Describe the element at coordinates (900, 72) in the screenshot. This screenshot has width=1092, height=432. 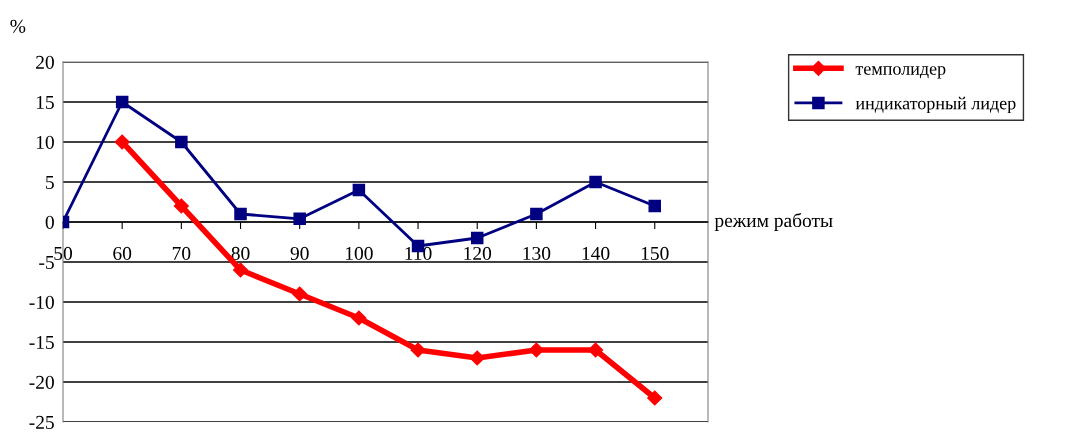
I see `legend-label: темполидер` at that location.